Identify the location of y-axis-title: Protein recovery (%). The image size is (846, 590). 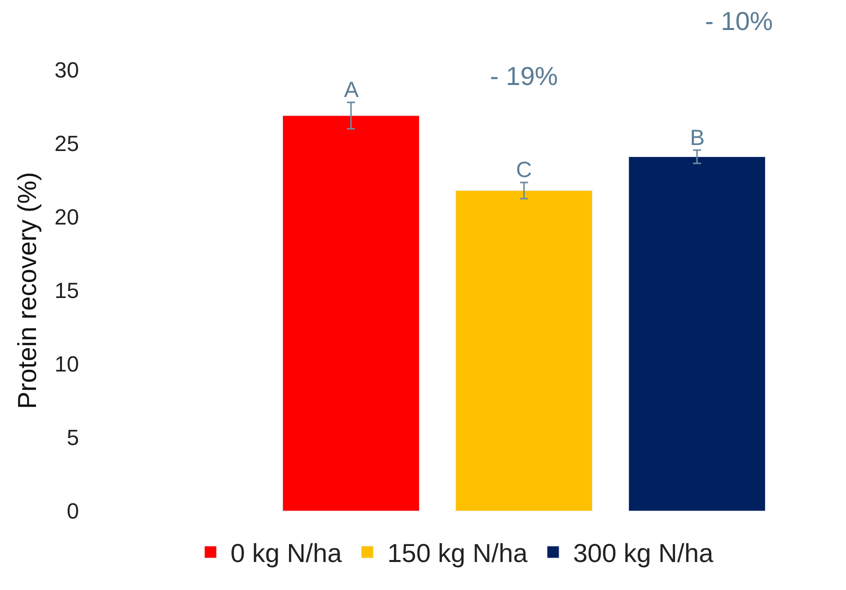
(27, 290).